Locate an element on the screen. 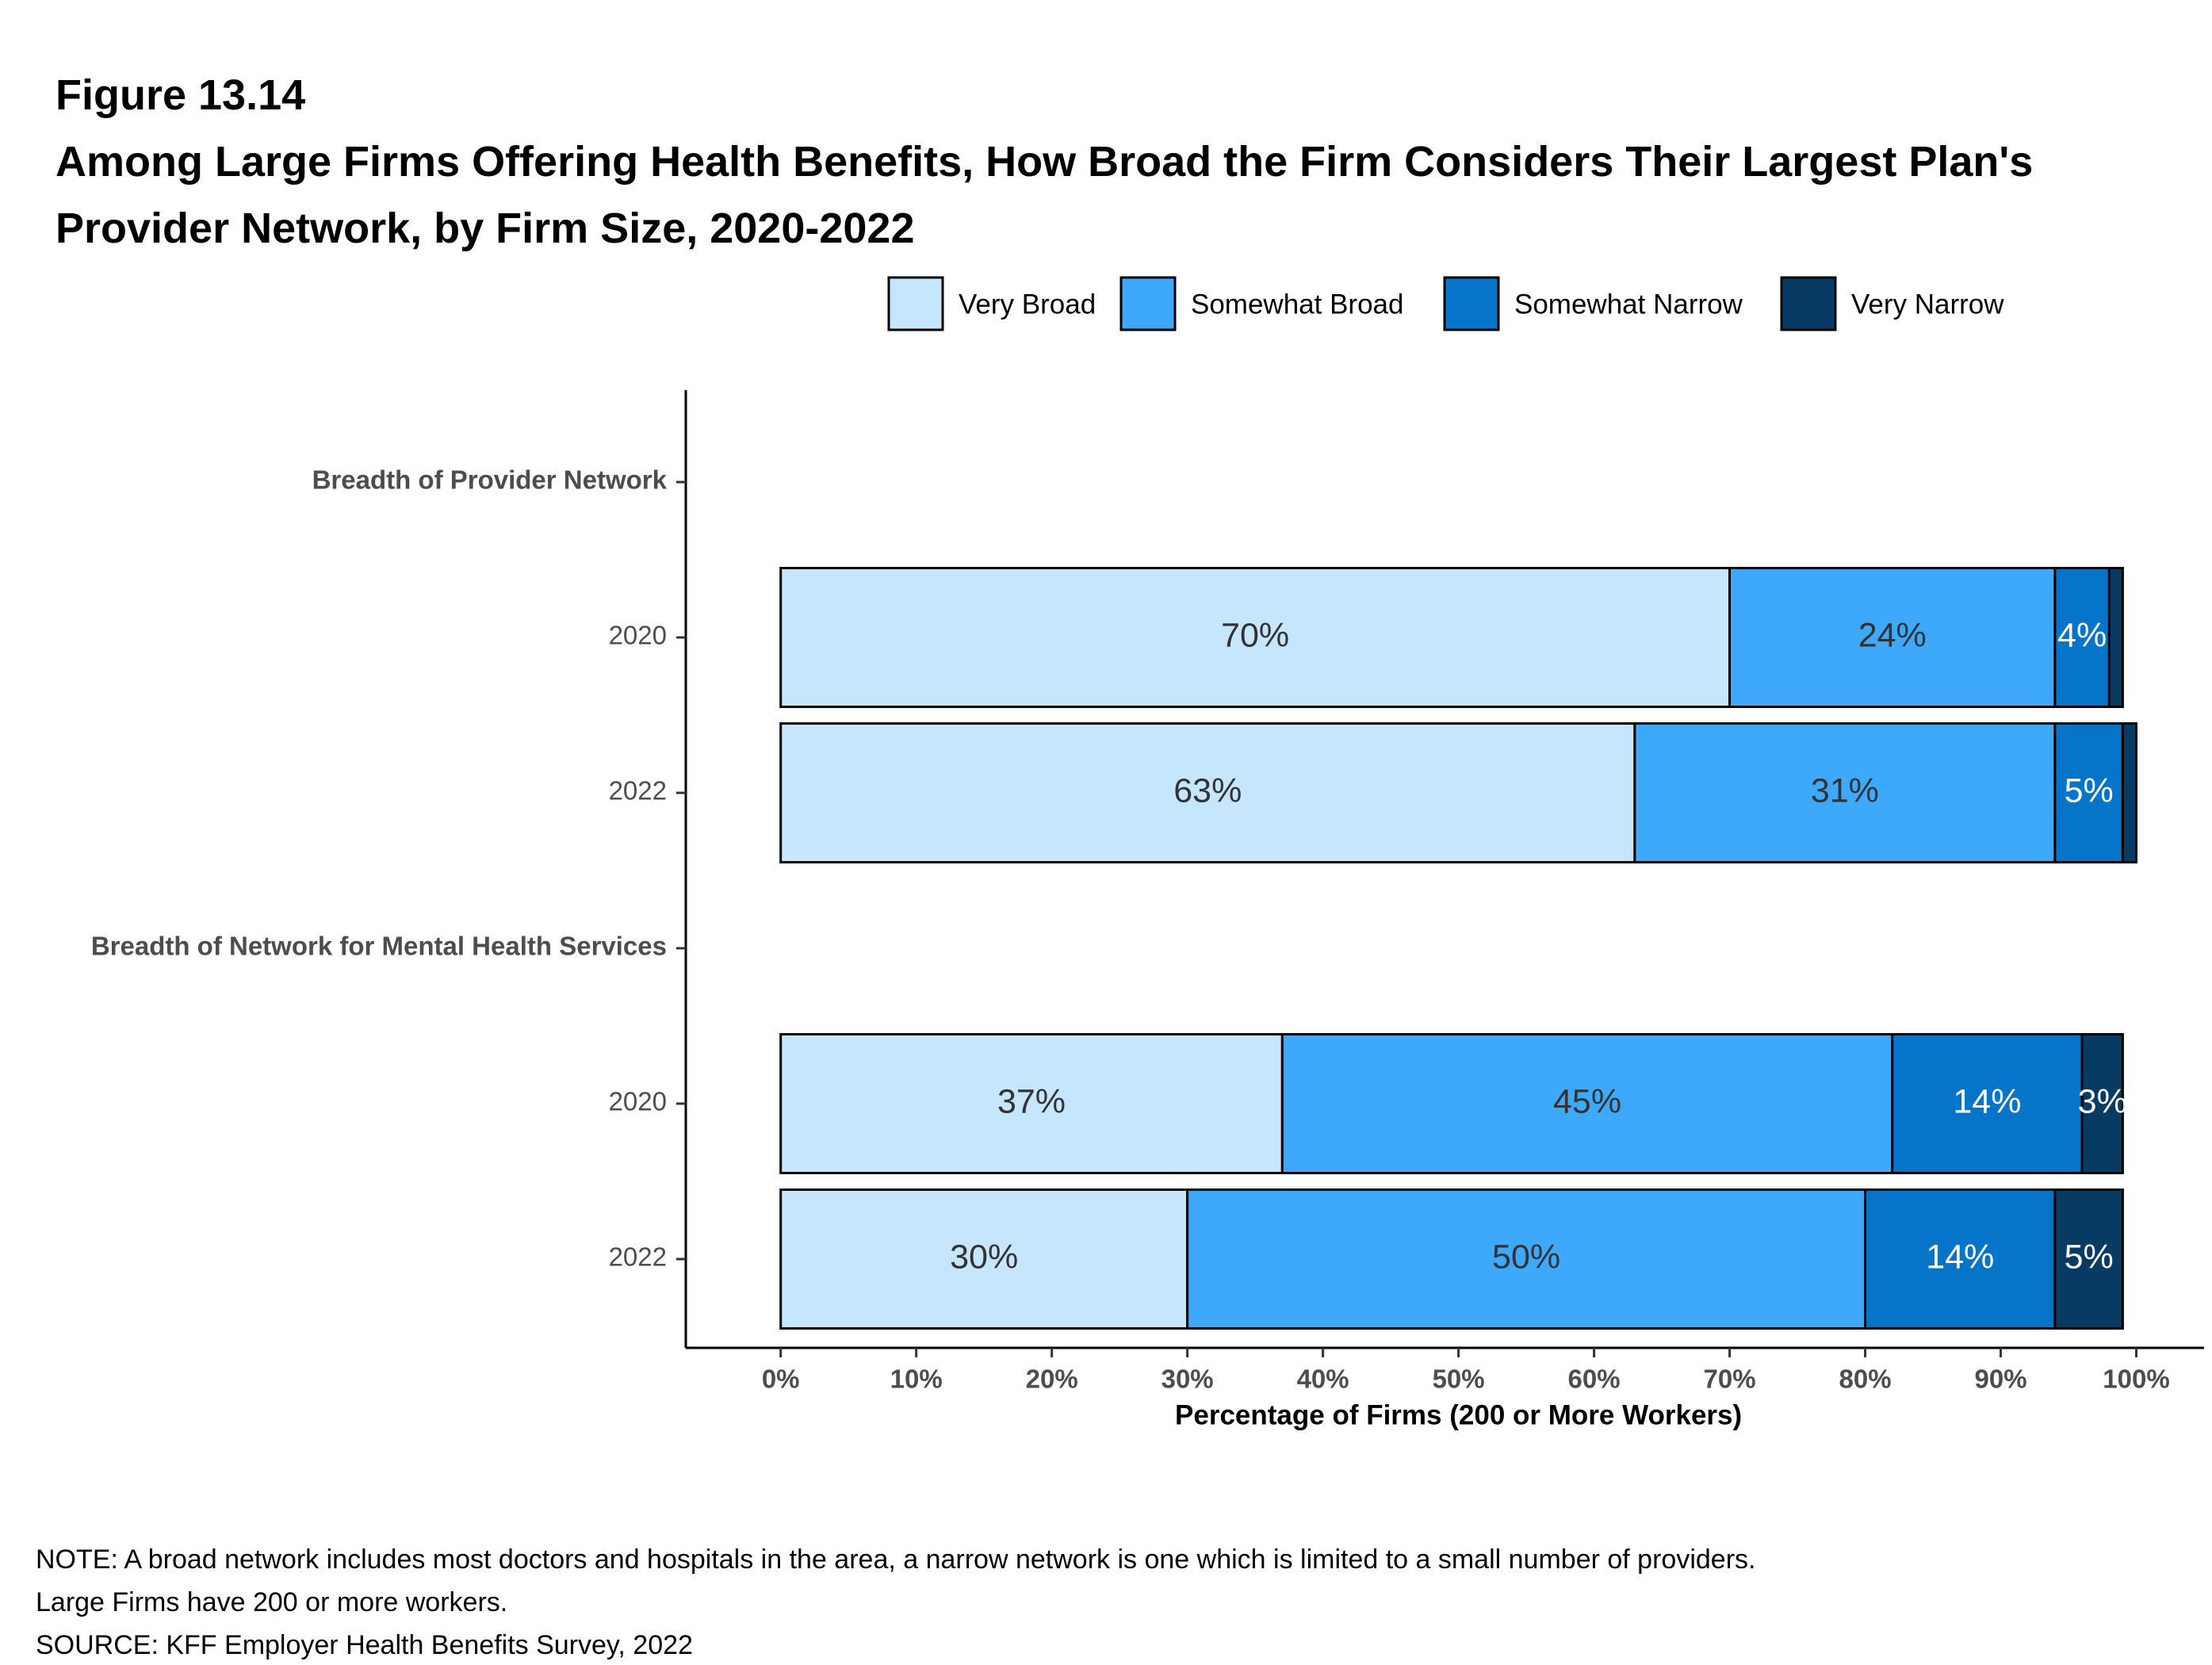 The width and height of the screenshot is (2212, 1665). data-label: 4% is located at coordinates (2082, 635).